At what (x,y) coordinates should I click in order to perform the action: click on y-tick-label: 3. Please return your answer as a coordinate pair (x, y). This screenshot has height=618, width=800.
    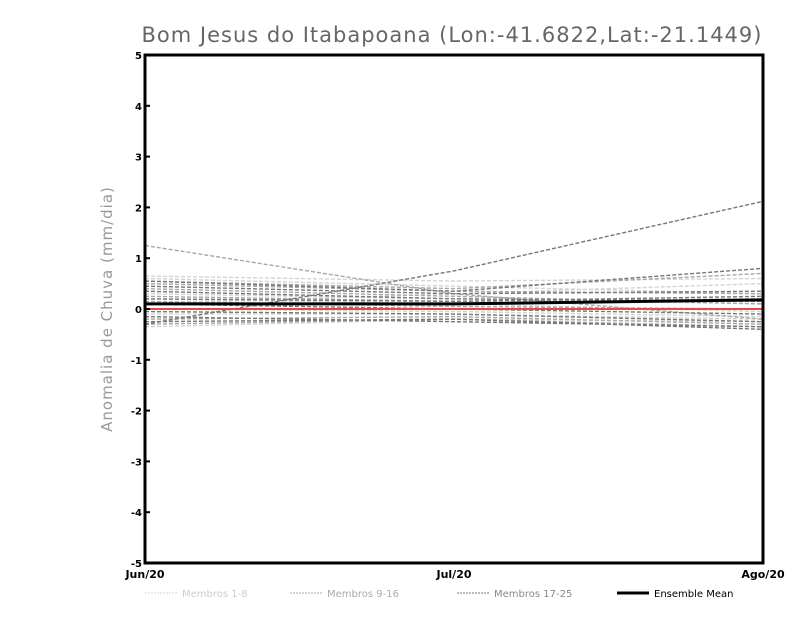
    Looking at the image, I should click on (138, 158).